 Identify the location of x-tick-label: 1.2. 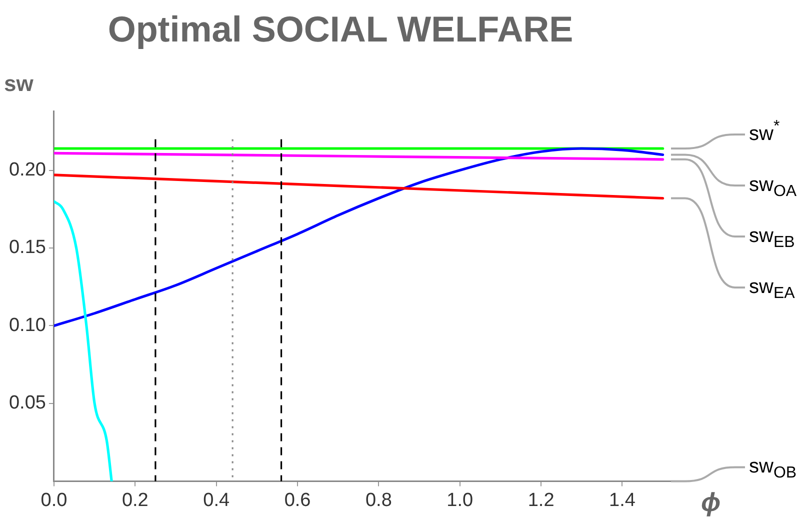
(541, 500).